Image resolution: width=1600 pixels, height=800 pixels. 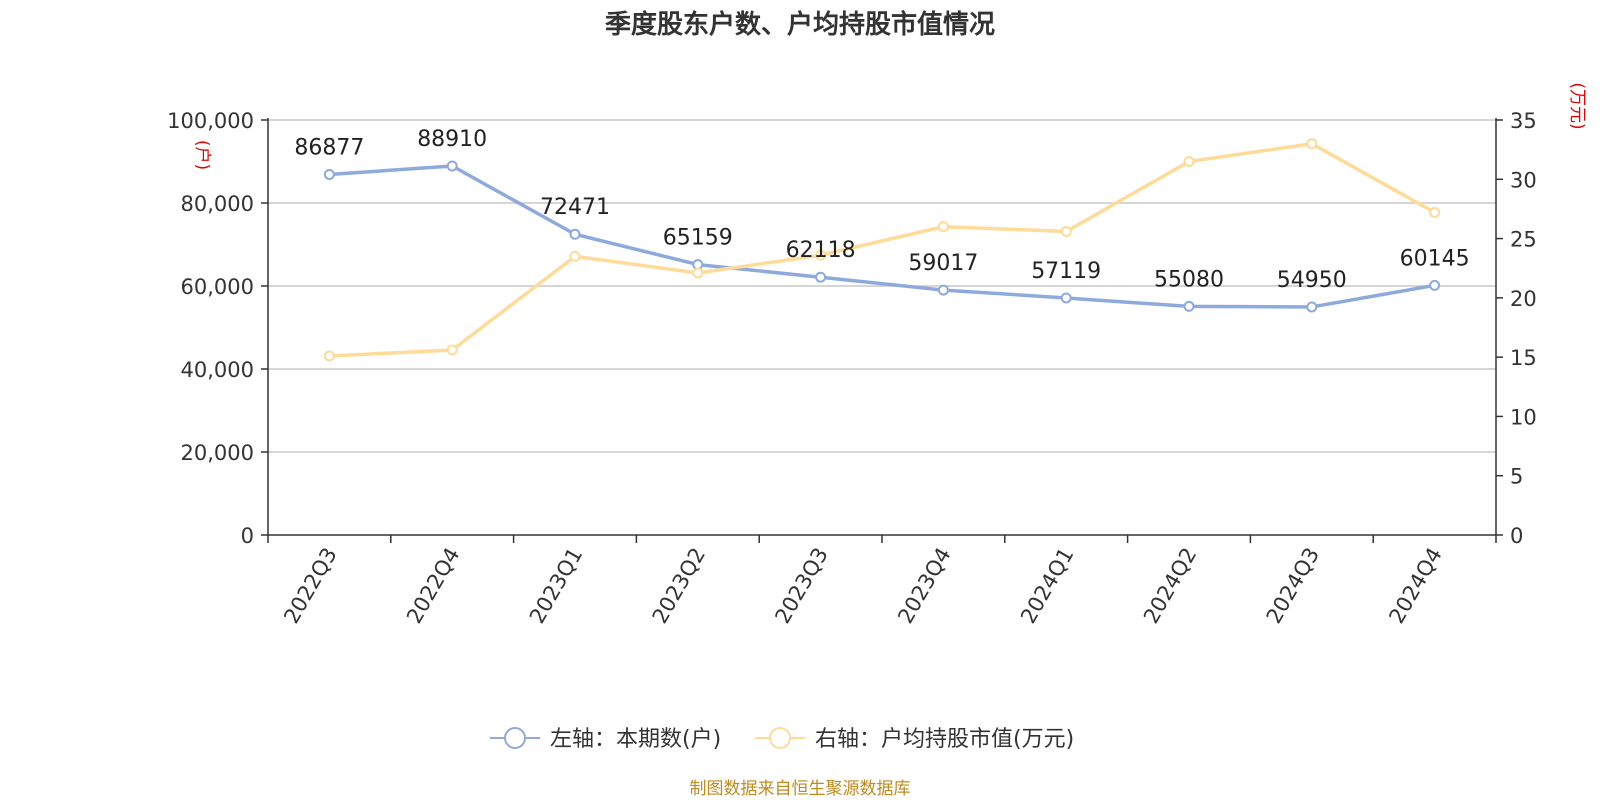 I want to click on right-tick-label: 10, so click(x=1523, y=417).